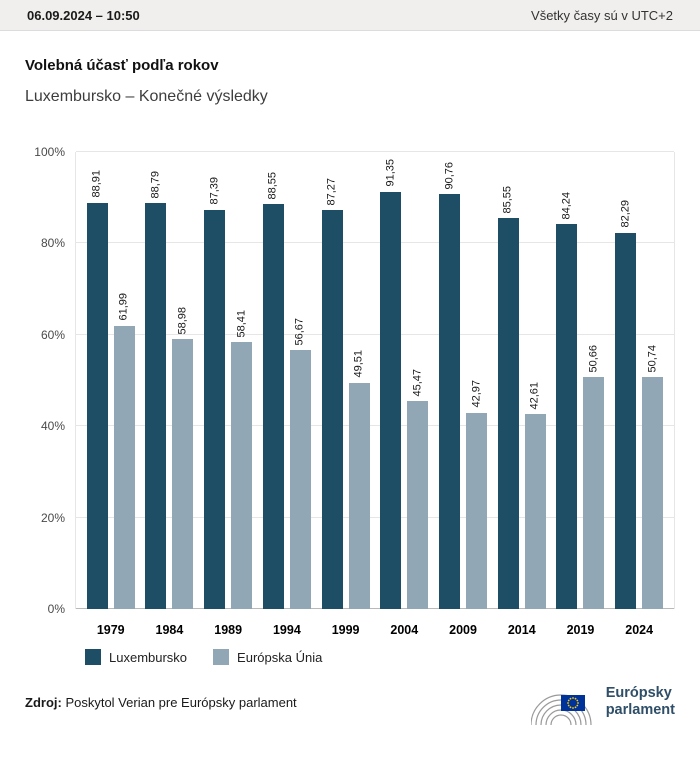  What do you see at coordinates (148, 657) in the screenshot?
I see `legend-label: Luxembursko` at bounding box center [148, 657].